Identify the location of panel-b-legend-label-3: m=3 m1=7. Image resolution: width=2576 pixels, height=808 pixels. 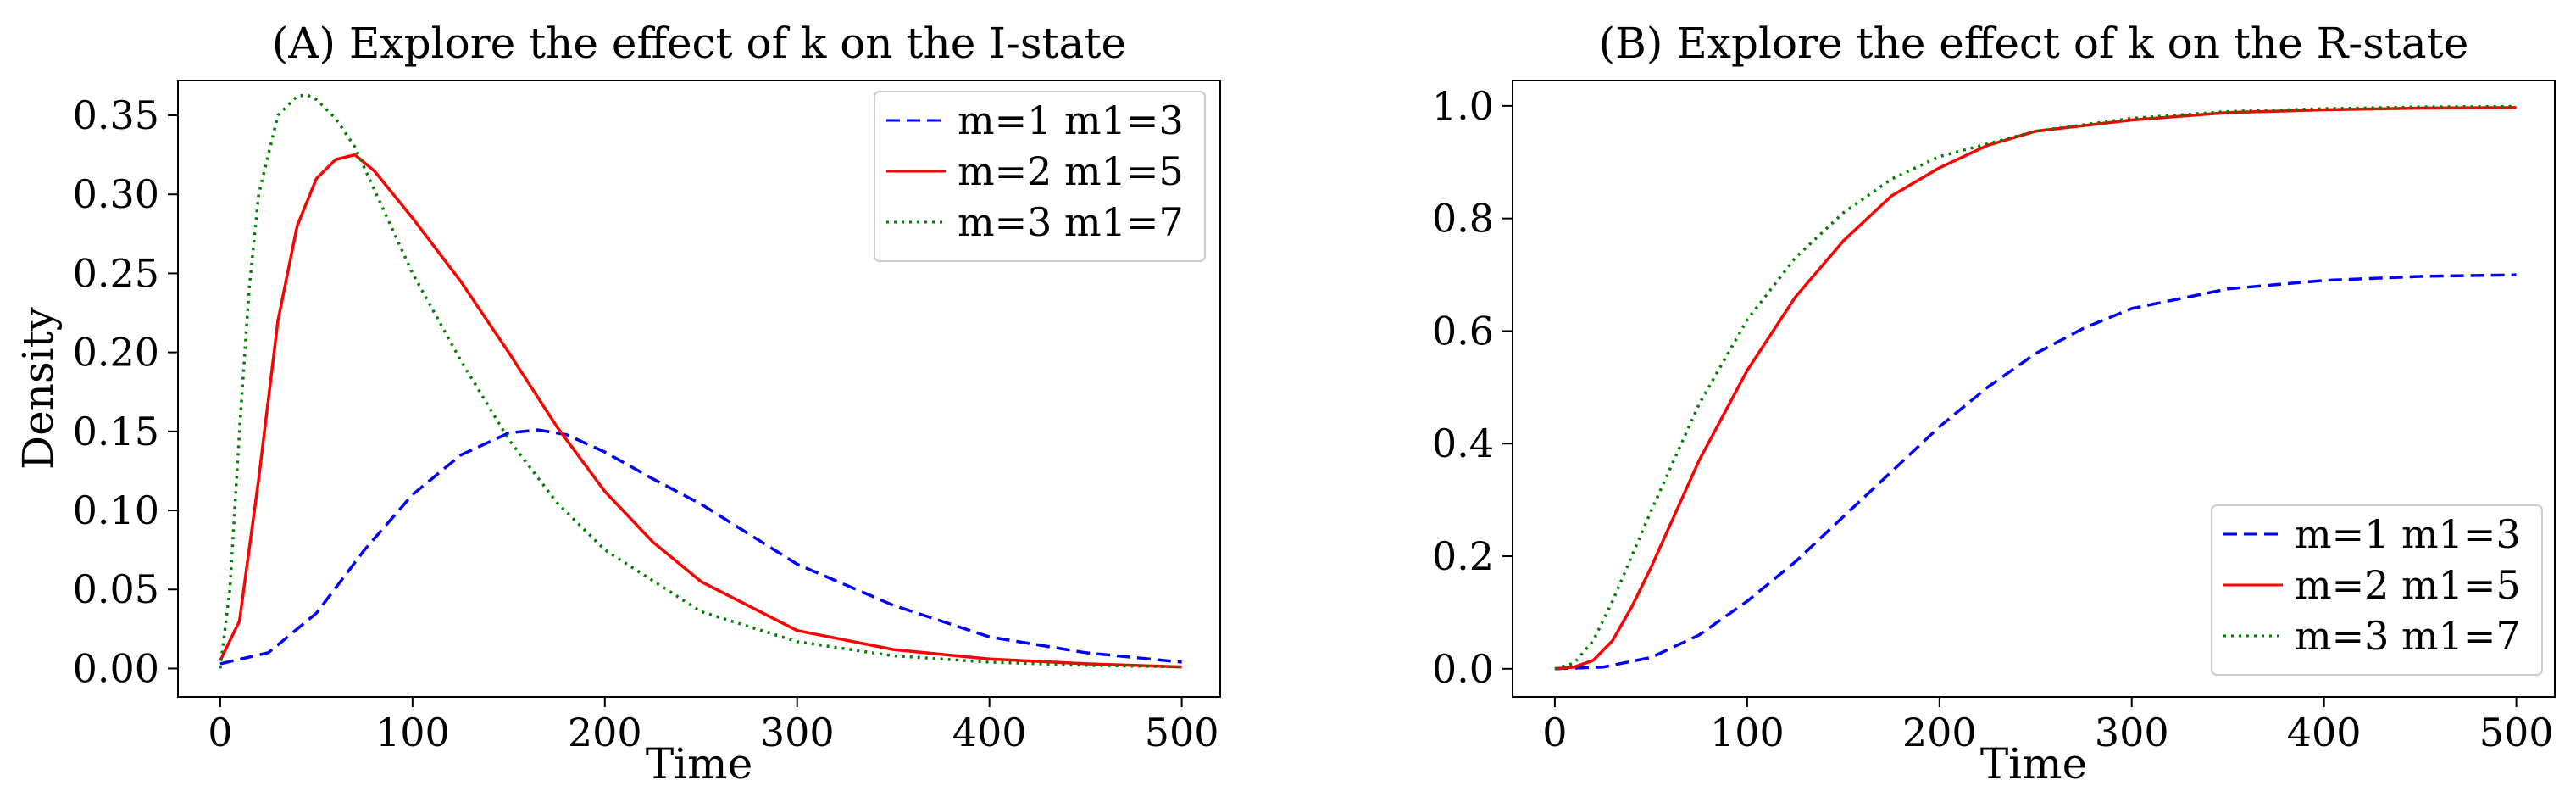
(2408, 636).